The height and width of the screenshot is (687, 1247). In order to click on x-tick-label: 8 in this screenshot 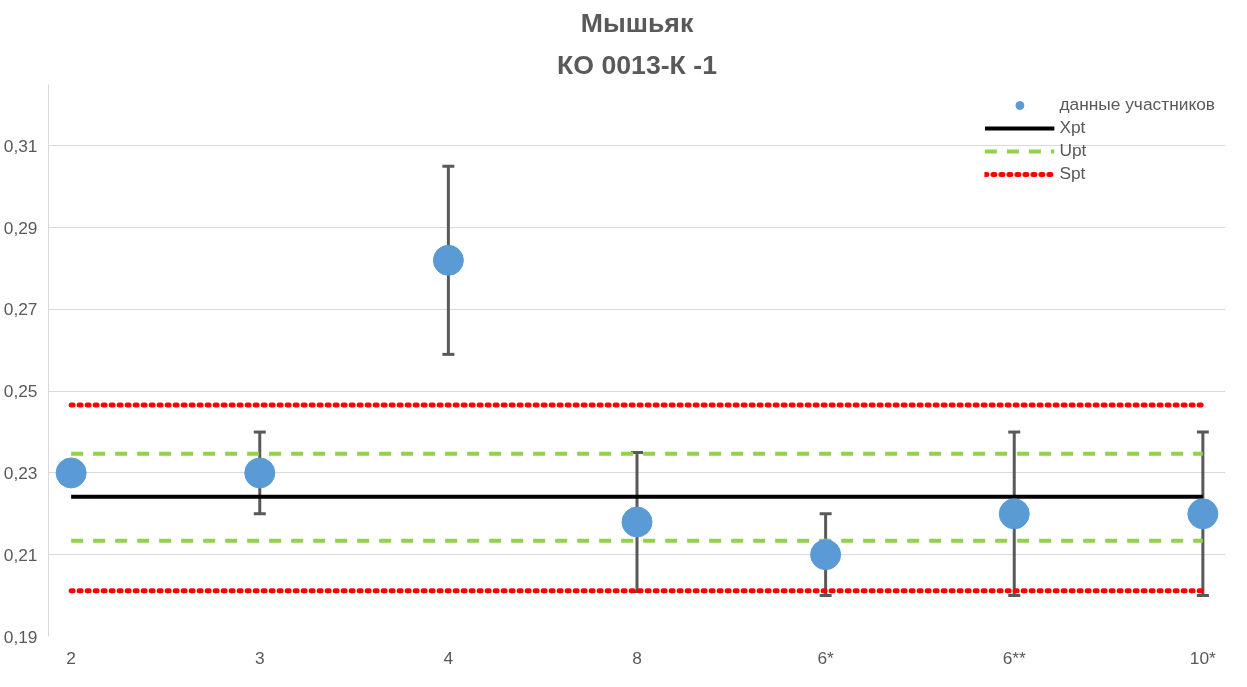, I will do `click(637, 657)`.